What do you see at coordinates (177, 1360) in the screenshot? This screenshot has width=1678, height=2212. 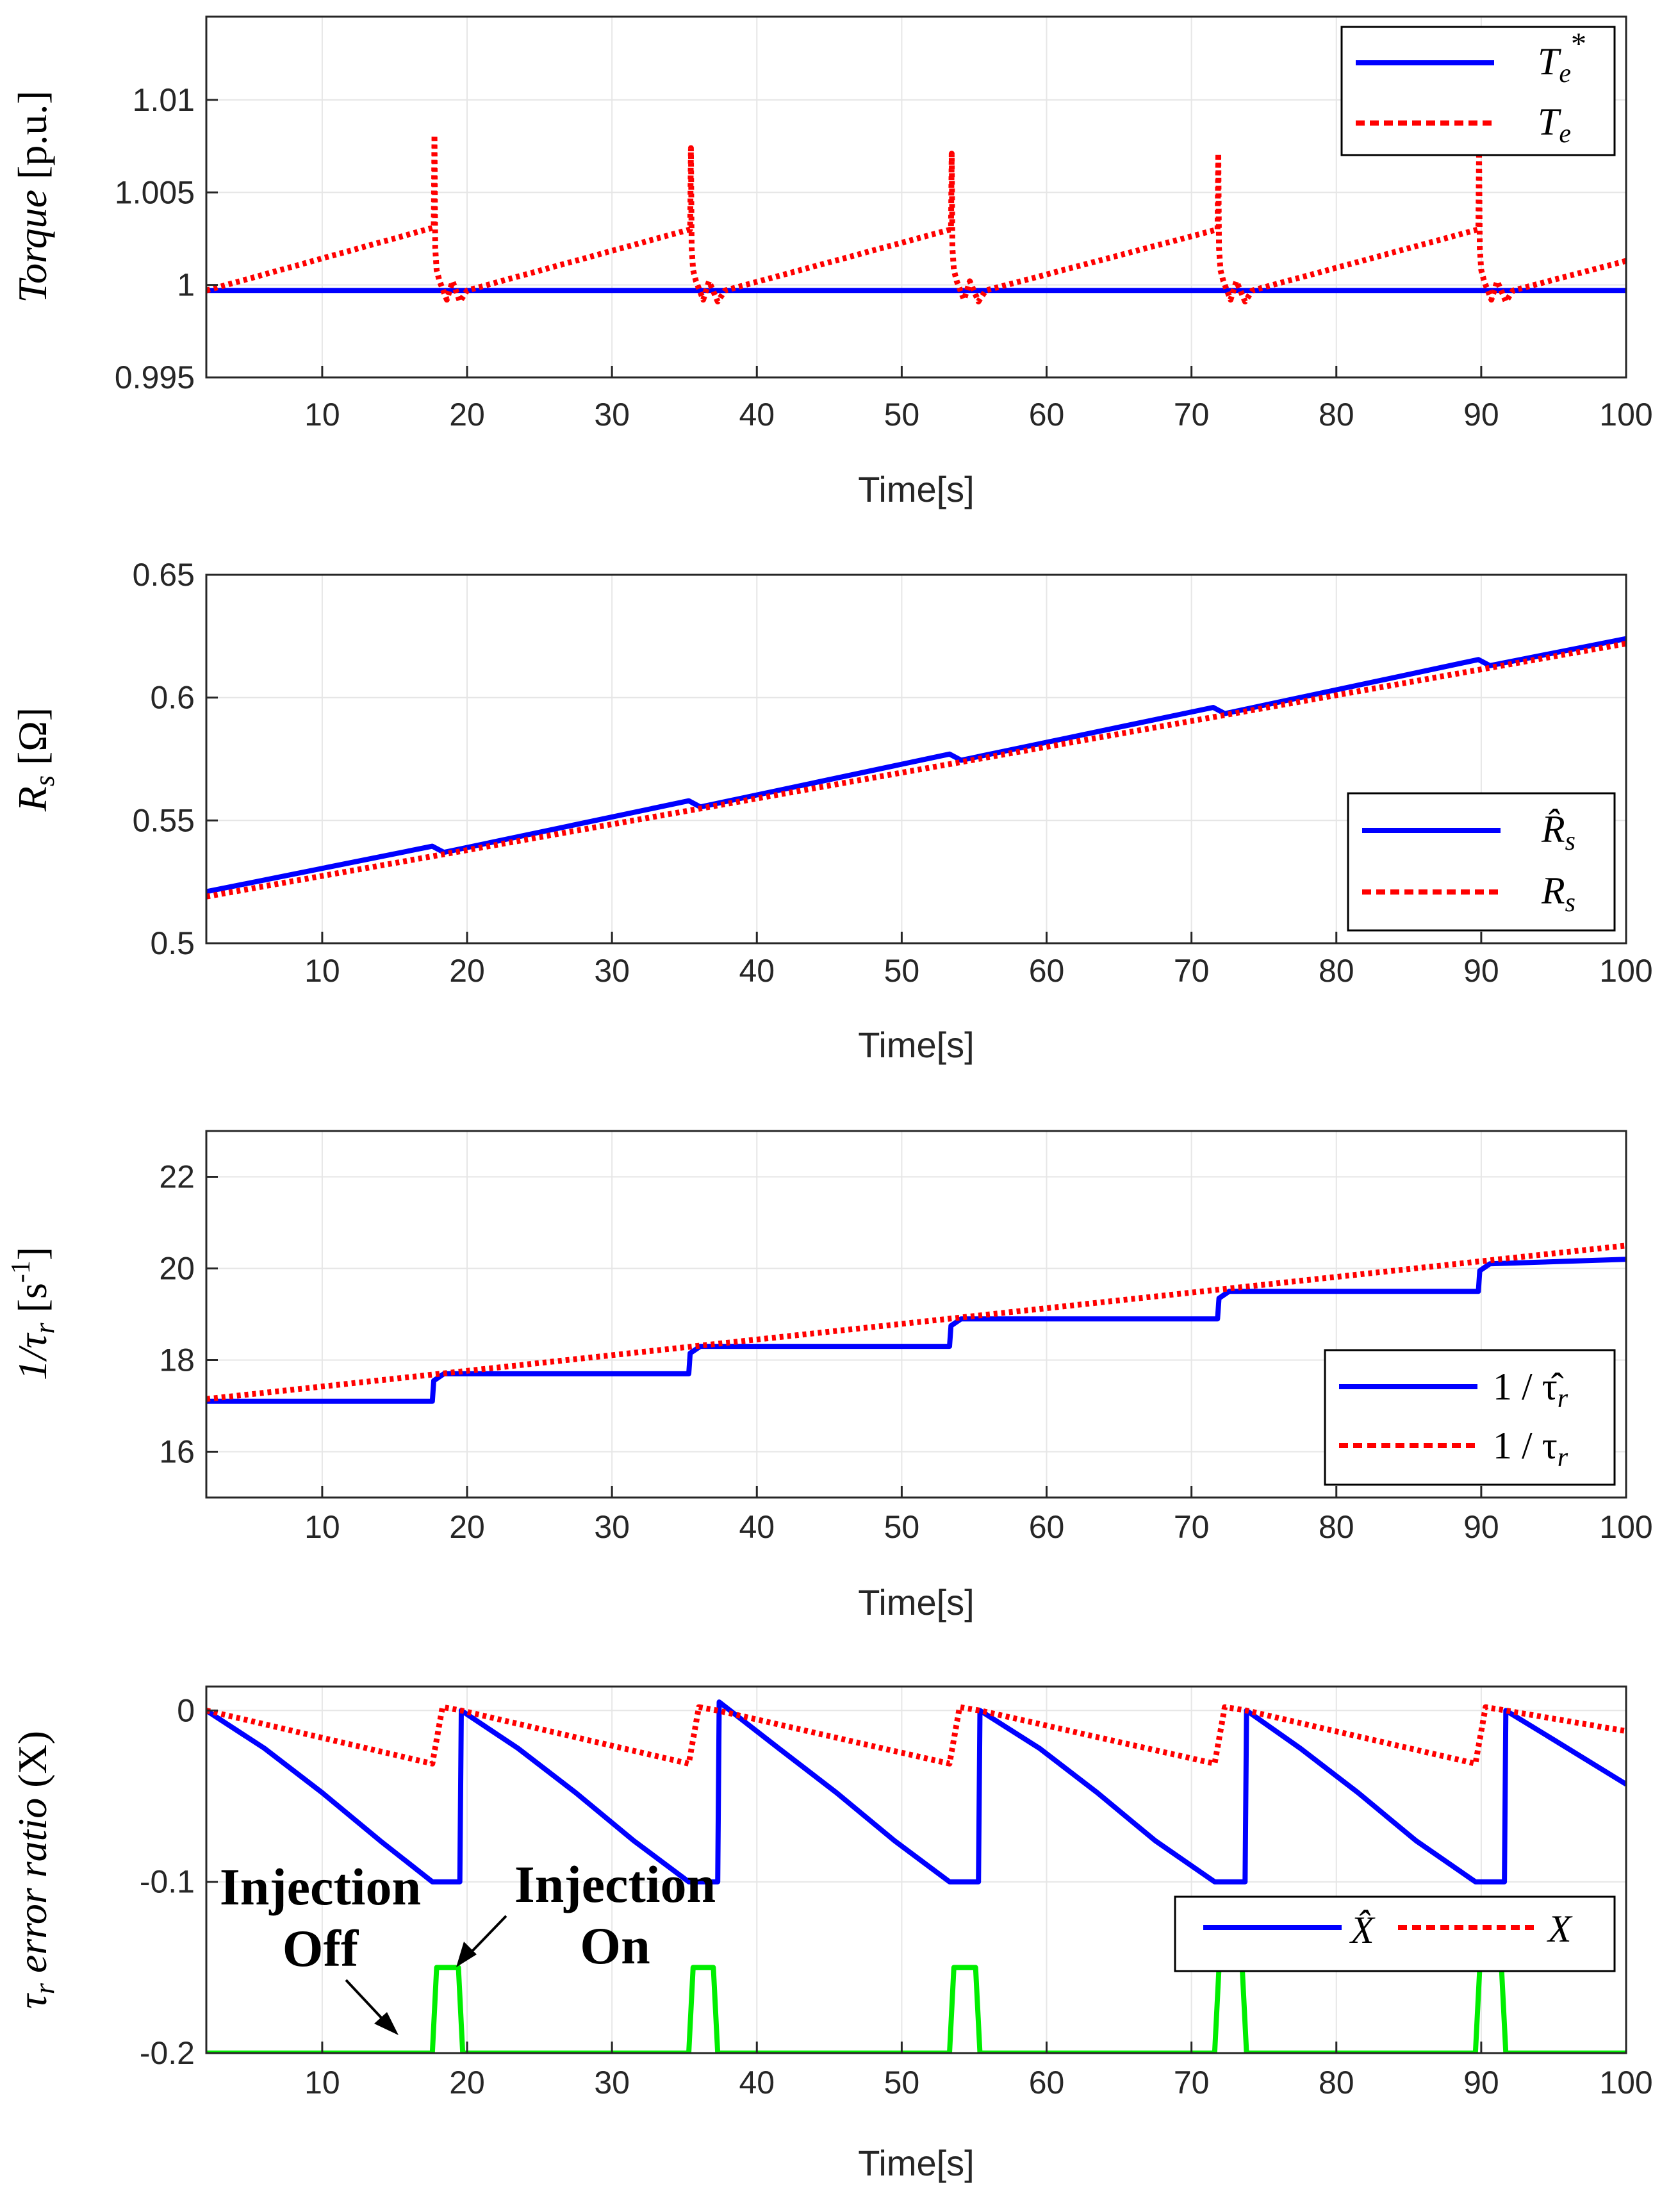 I see `y-tick-label: 18` at bounding box center [177, 1360].